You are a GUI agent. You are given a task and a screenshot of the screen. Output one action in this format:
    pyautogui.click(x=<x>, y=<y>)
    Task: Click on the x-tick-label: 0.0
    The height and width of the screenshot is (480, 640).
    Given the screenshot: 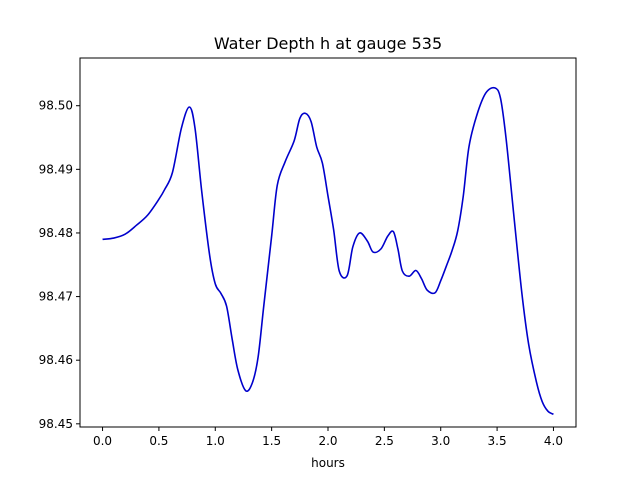 What is the action you would take?
    pyautogui.click(x=102, y=441)
    